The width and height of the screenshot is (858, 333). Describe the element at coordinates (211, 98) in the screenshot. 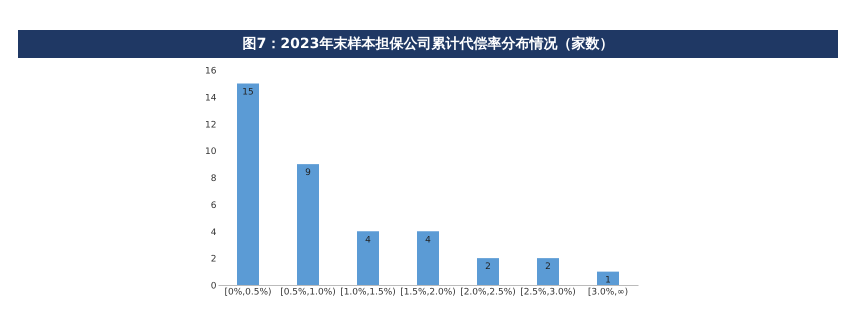

I see `y-tick-label: 14` at that location.